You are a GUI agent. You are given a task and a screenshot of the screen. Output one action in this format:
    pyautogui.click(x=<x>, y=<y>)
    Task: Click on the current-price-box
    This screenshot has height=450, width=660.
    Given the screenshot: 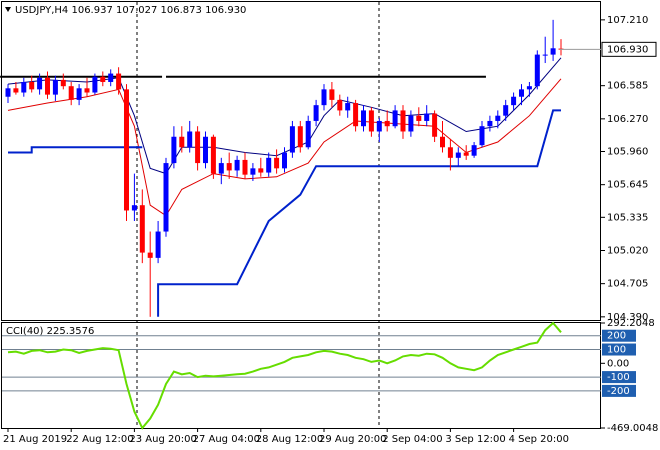 What is the action you would take?
    pyautogui.click(x=629, y=49)
    